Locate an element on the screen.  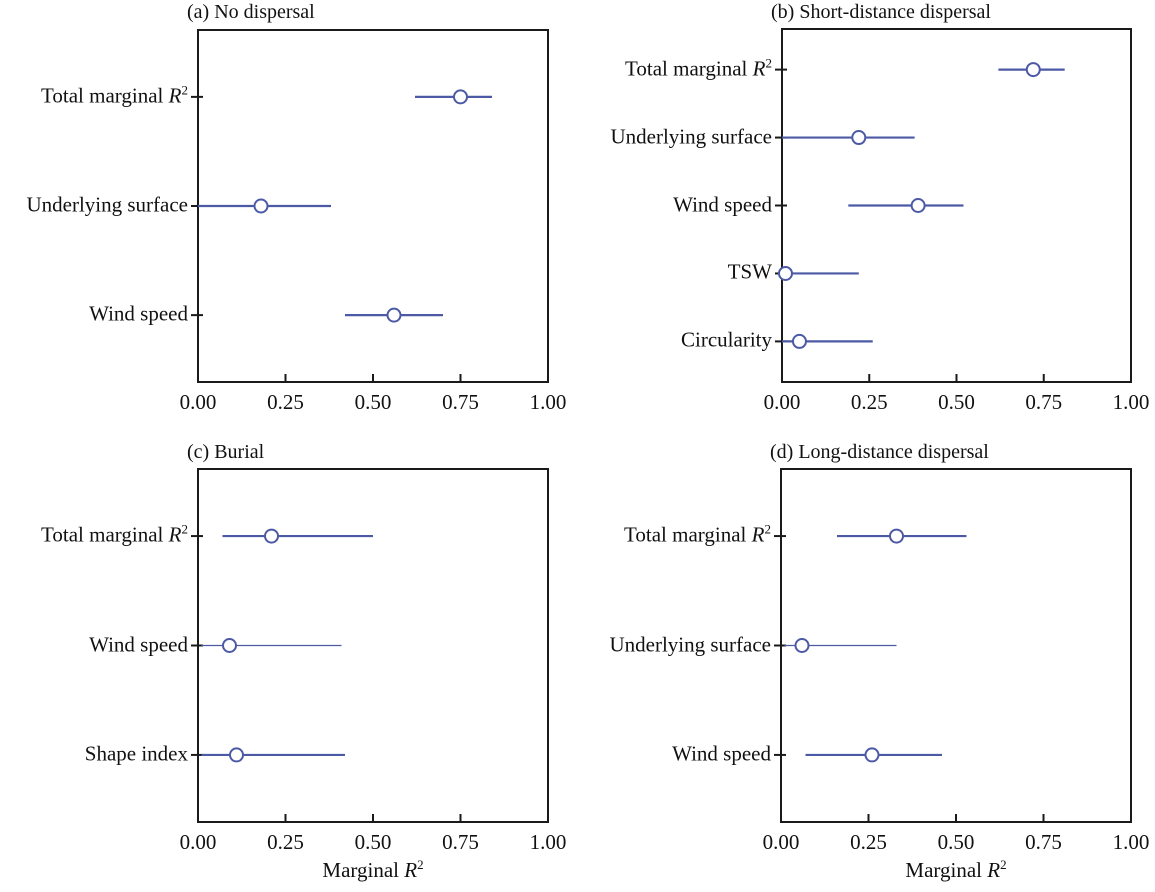
category-label-b-1: Underlying surface is located at coordinates (691, 136).